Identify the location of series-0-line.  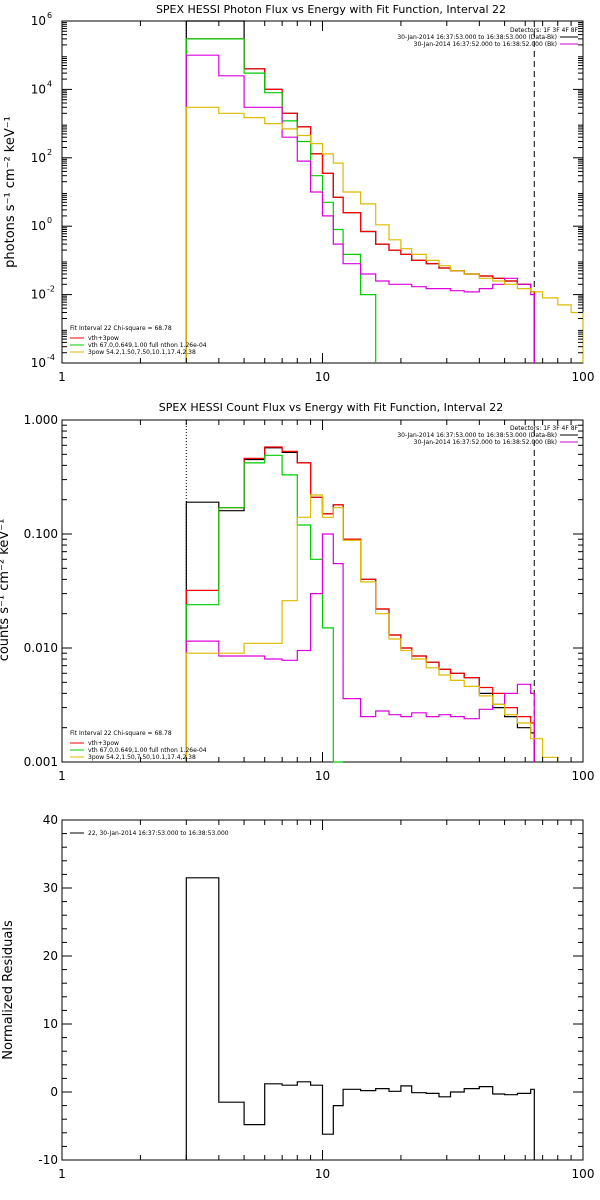
(360, 1018).